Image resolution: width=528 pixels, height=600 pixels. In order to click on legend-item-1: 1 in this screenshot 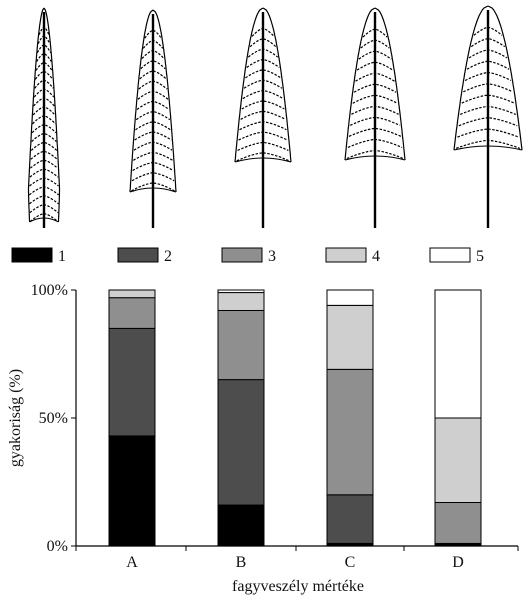, I will do `click(38, 256)`.